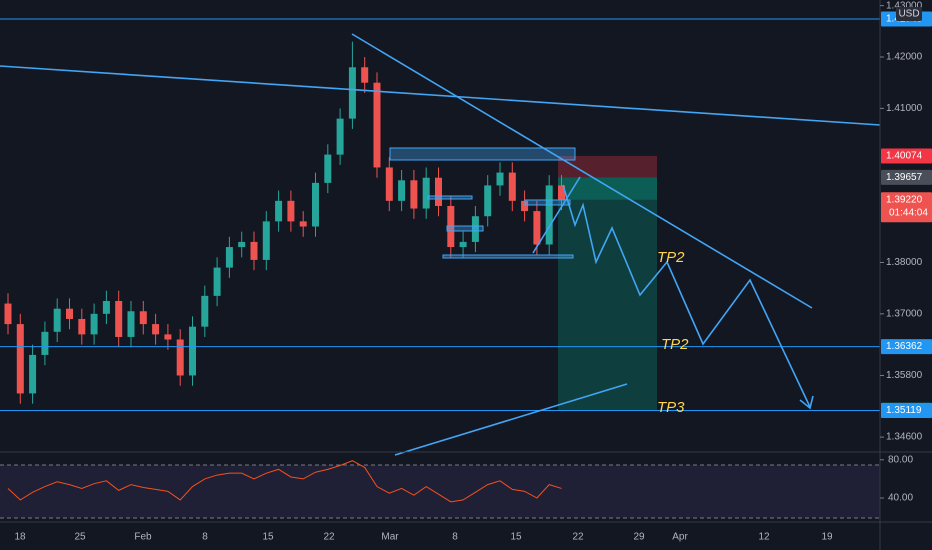 This screenshot has height=550, width=932. Describe the element at coordinates (900, 459) in the screenshot. I see `rsi-tick-label: 80.00` at that location.